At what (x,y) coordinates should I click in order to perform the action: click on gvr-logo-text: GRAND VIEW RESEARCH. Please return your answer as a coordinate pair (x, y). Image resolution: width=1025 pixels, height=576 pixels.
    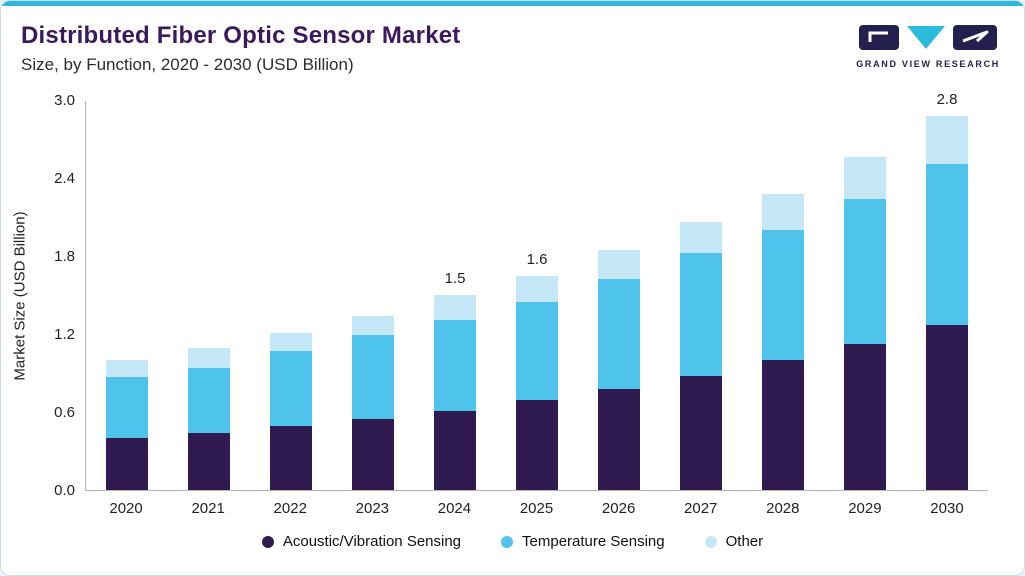
    Looking at the image, I should click on (928, 64).